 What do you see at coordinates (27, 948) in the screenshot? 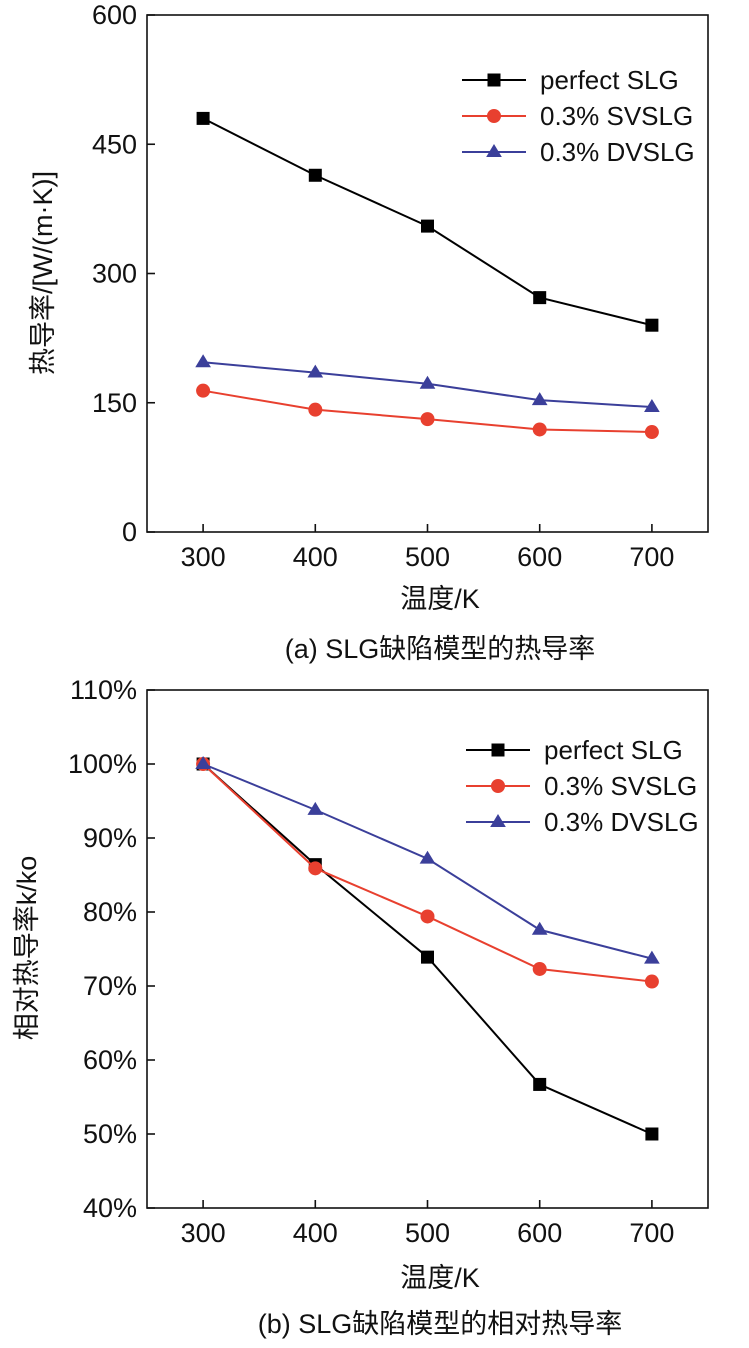
I see `y-axis-label: 相对热导率k/ko` at bounding box center [27, 948].